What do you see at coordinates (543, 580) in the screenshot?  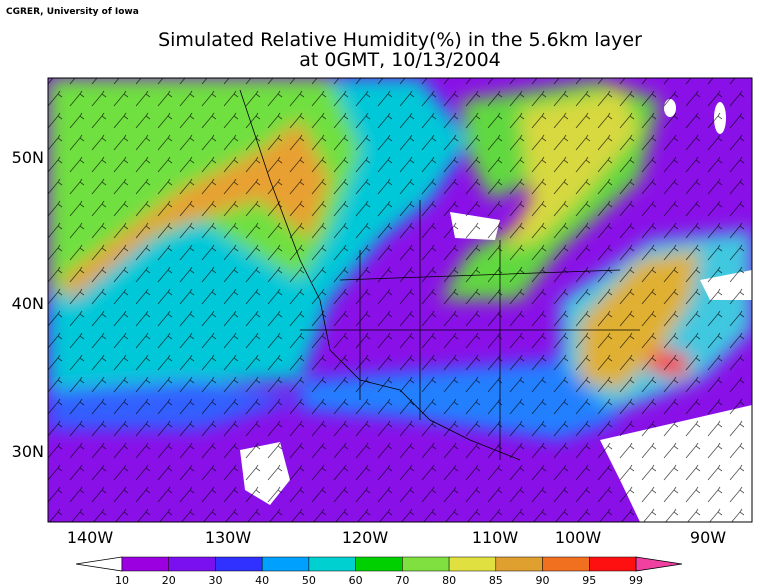 I see `colorbar-label: 90` at bounding box center [543, 580].